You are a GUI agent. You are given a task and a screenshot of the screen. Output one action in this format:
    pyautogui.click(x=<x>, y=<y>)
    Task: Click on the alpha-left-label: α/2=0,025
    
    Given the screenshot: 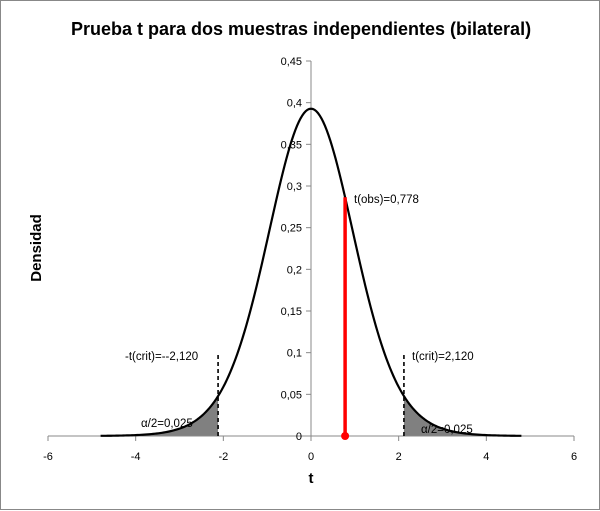 What is the action you would take?
    pyautogui.click(x=167, y=424)
    